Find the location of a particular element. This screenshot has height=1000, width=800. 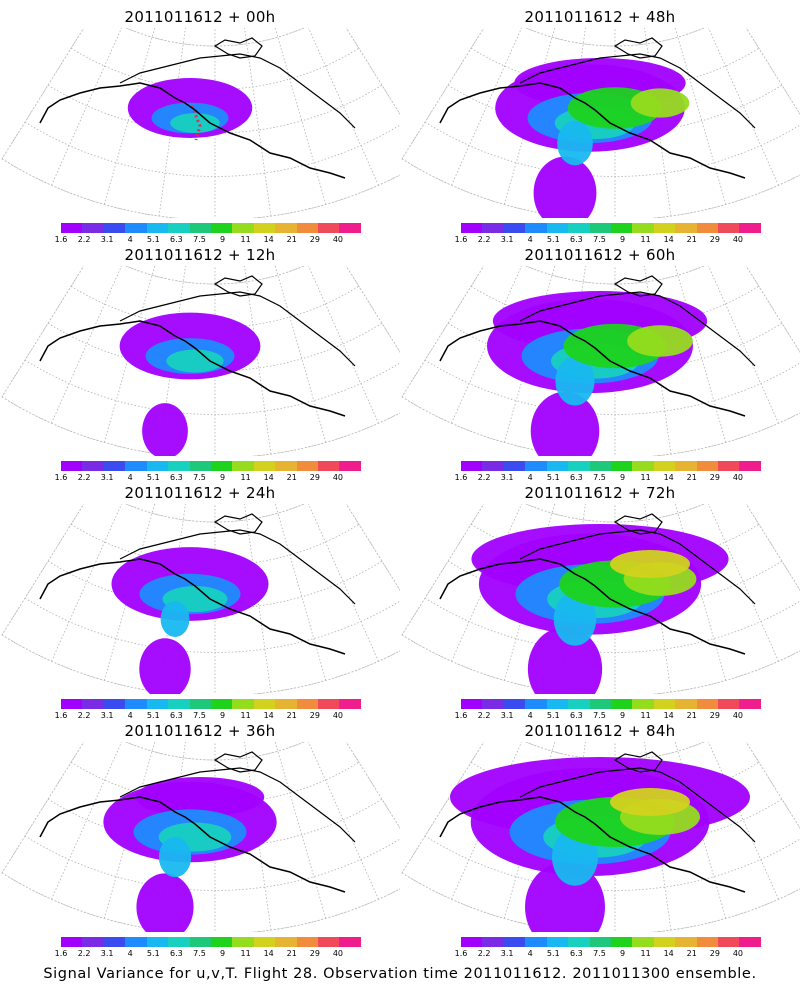

panel-title: 2011011612 + 72h is located at coordinates (600, 493).